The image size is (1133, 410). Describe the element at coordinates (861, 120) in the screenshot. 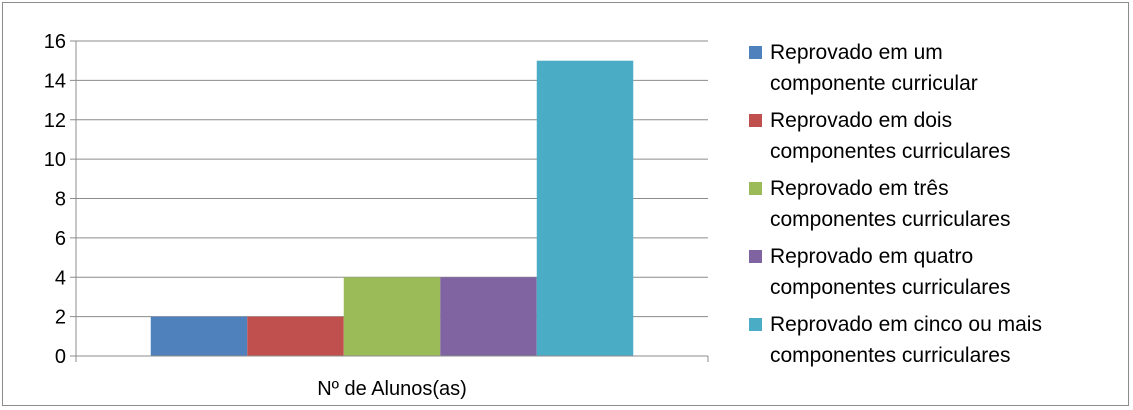

I see `legend-label: Reprovado em dois` at that location.